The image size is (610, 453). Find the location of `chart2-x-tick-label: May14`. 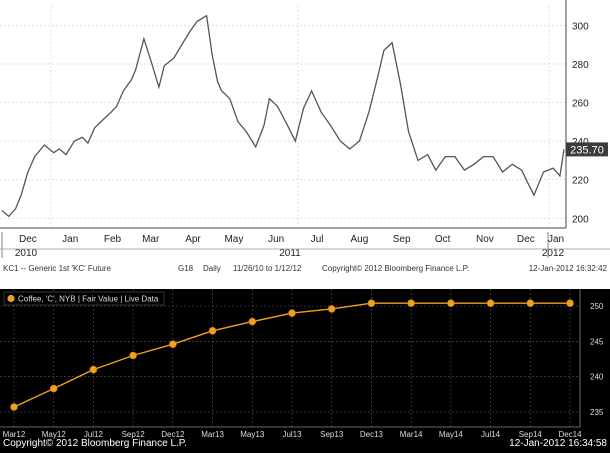

chart2-x-tick-label: May14 is located at coordinates (451, 434).